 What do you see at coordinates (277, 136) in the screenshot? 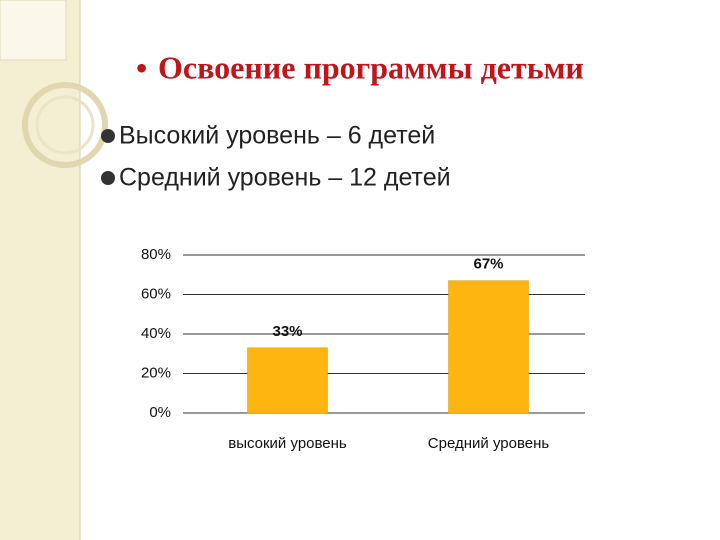
I see `bullet-text: Высокий уровень – 6 детей` at bounding box center [277, 136].